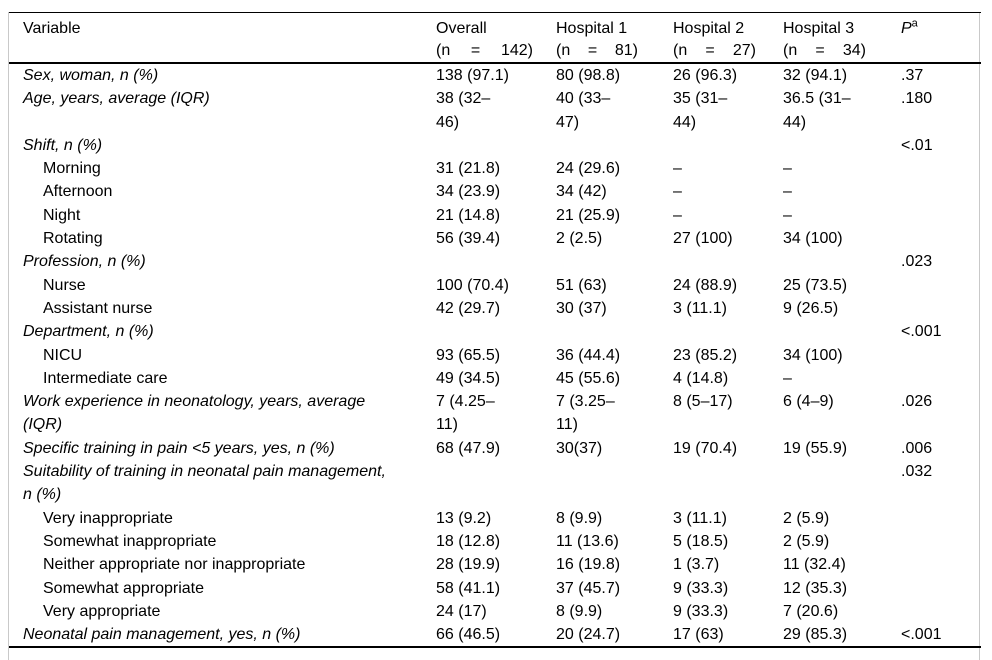 This screenshot has width=992, height=660. Describe the element at coordinates (130, 541) in the screenshot. I see `cell-variable: Somewhat inappropriate` at that location.